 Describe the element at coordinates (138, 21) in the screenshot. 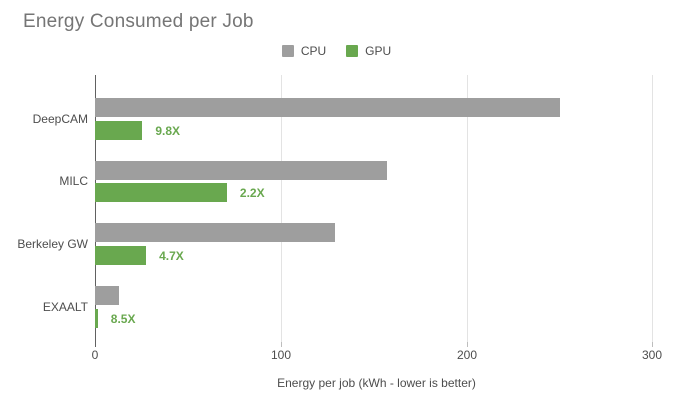

I see `chart-title: Energy Consumed per Job` at that location.